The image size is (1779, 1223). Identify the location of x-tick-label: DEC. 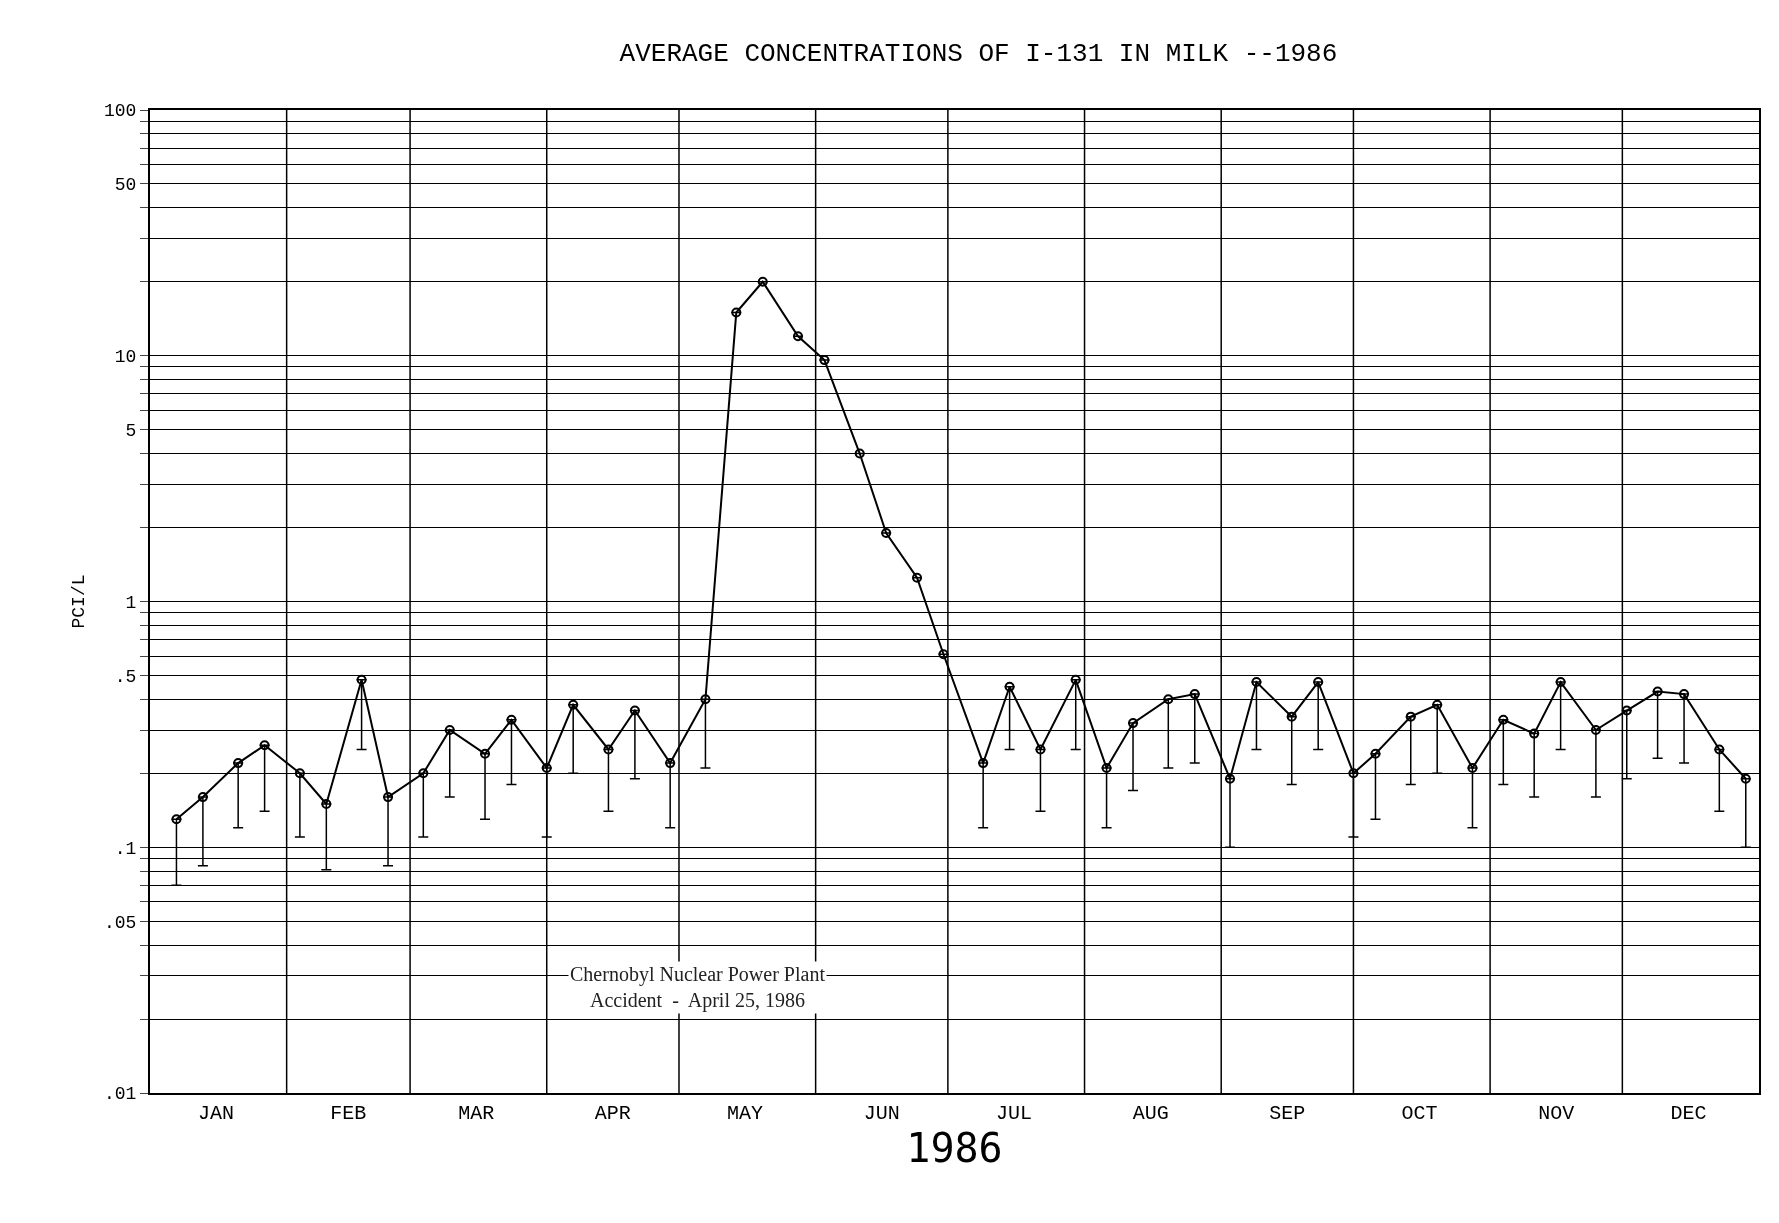
(1688, 1113).